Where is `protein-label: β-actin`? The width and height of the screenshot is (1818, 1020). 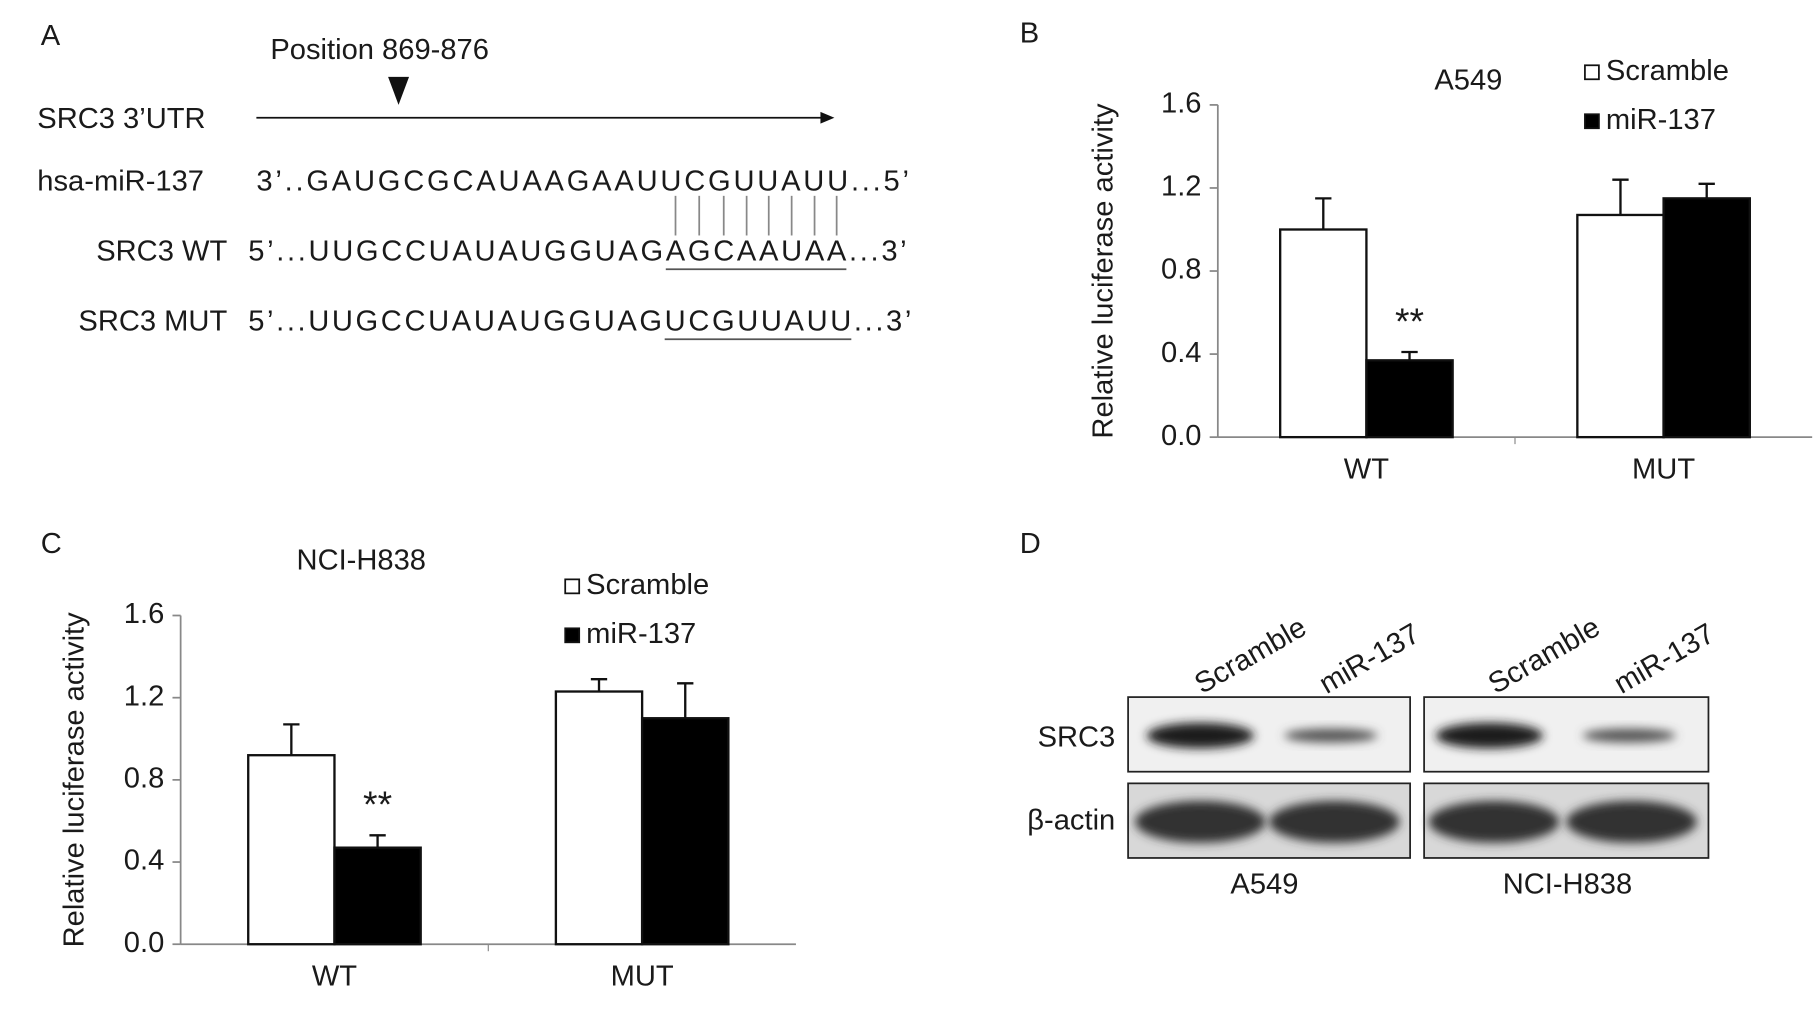 protein-label: β-actin is located at coordinates (1071, 821).